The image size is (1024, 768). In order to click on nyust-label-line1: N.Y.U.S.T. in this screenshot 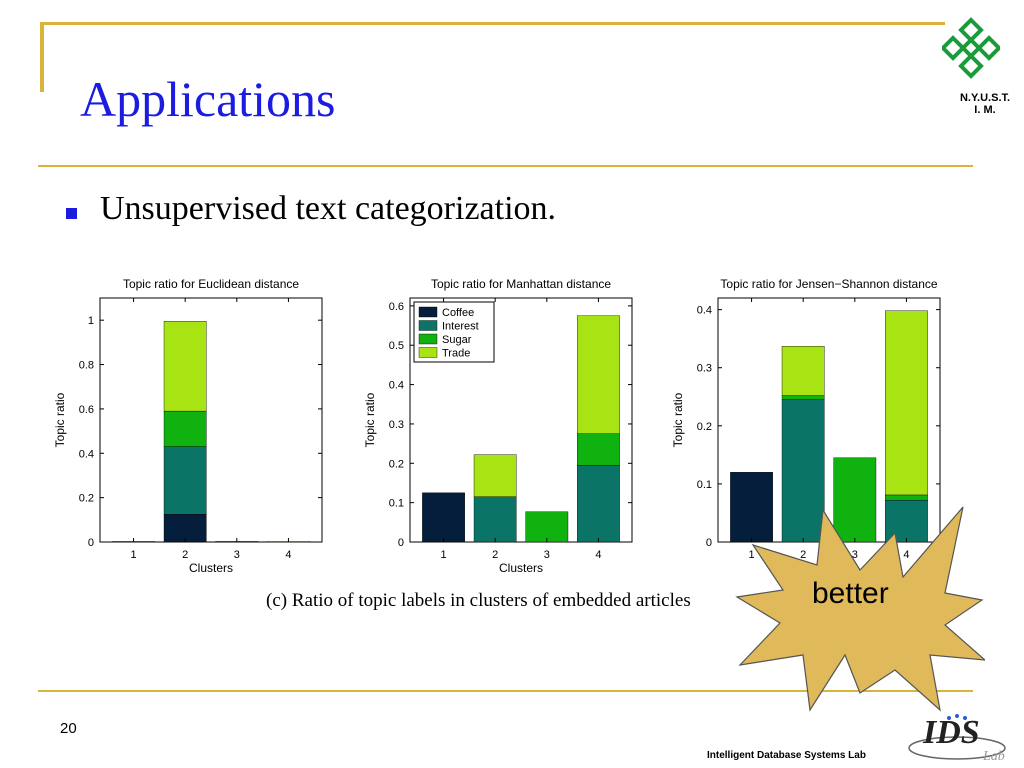, I will do `click(985, 98)`.